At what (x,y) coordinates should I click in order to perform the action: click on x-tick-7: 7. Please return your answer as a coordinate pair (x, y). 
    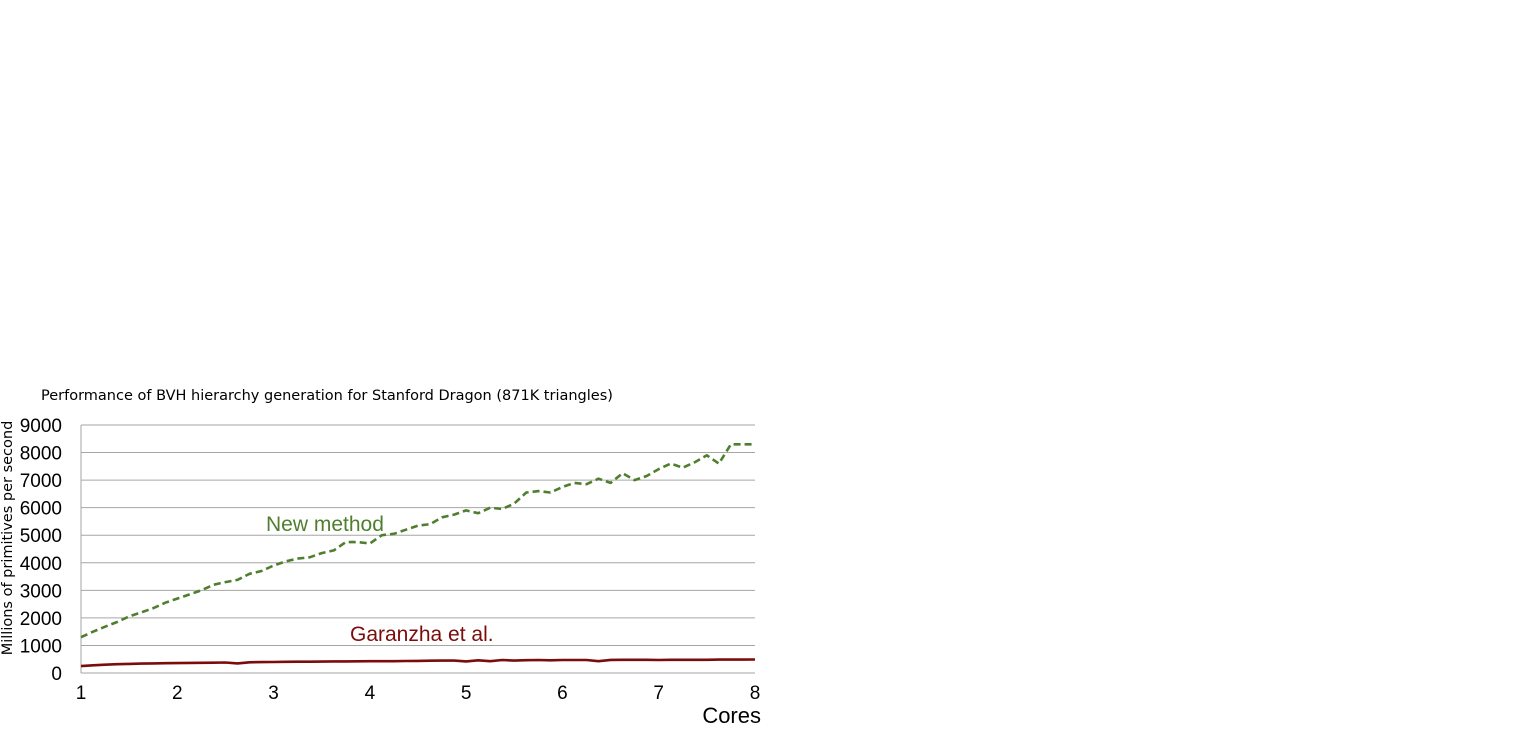
    Looking at the image, I should click on (658, 693).